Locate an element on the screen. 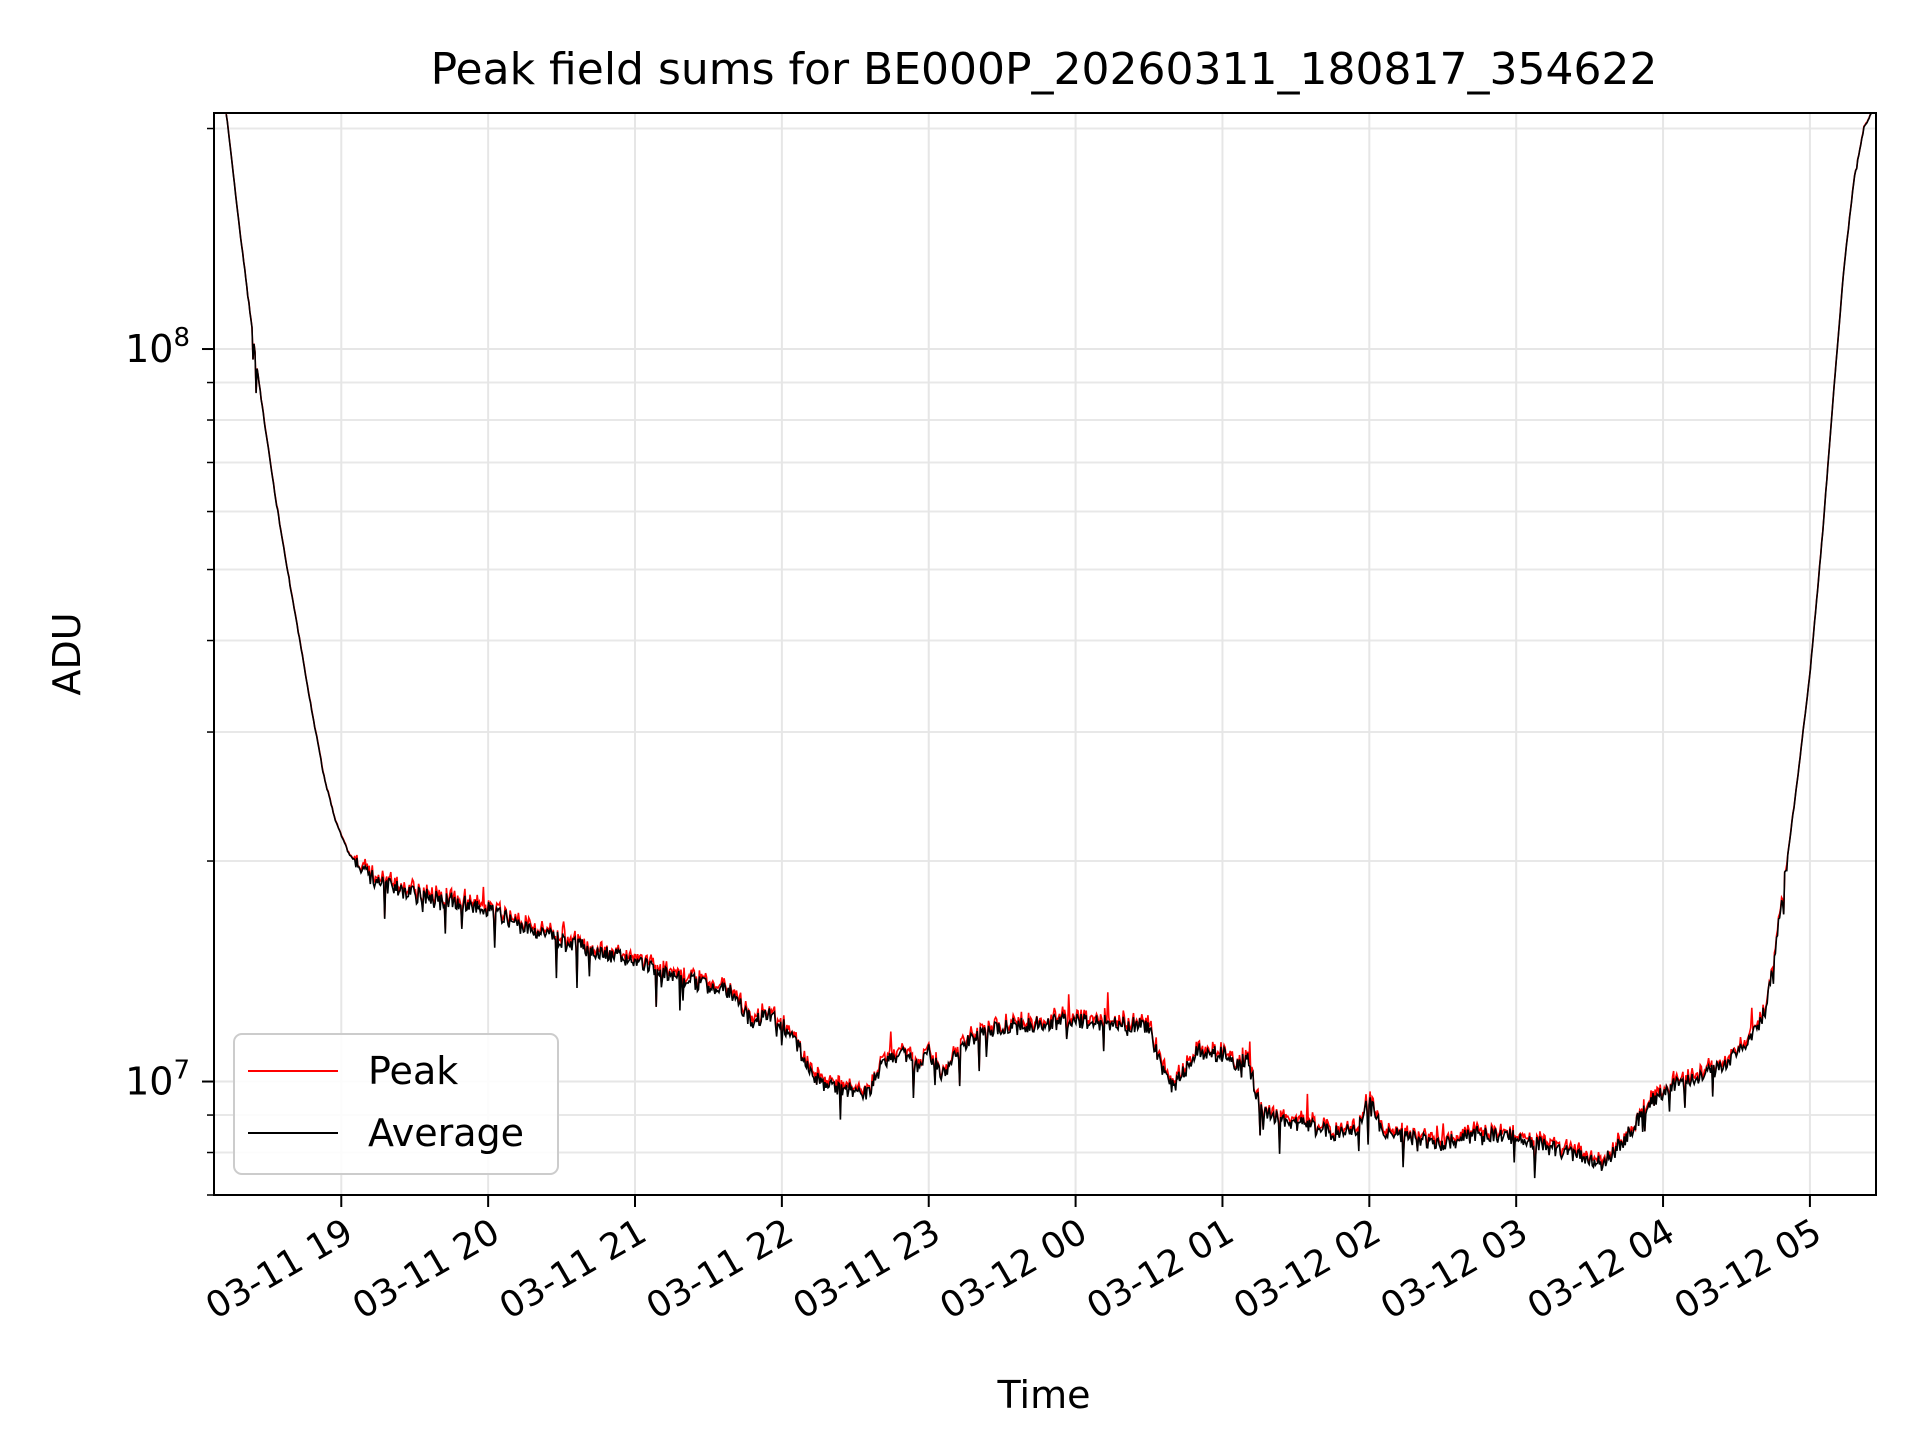 This screenshot has width=1920, height=1440. legend-box is located at coordinates (396, 1104).